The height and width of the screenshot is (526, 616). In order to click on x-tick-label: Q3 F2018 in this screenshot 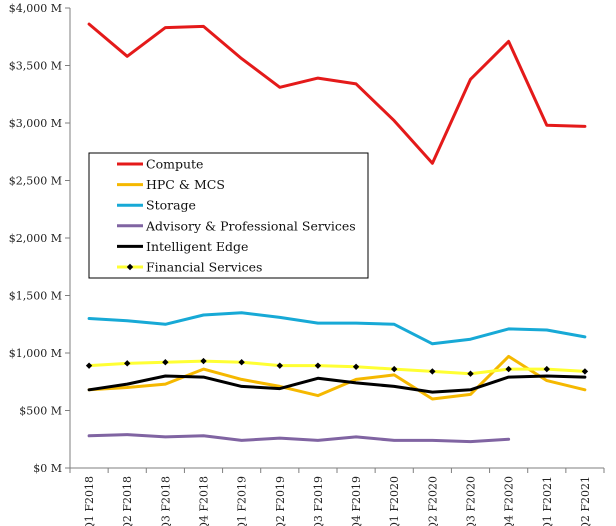, I will do `click(165, 501)`.